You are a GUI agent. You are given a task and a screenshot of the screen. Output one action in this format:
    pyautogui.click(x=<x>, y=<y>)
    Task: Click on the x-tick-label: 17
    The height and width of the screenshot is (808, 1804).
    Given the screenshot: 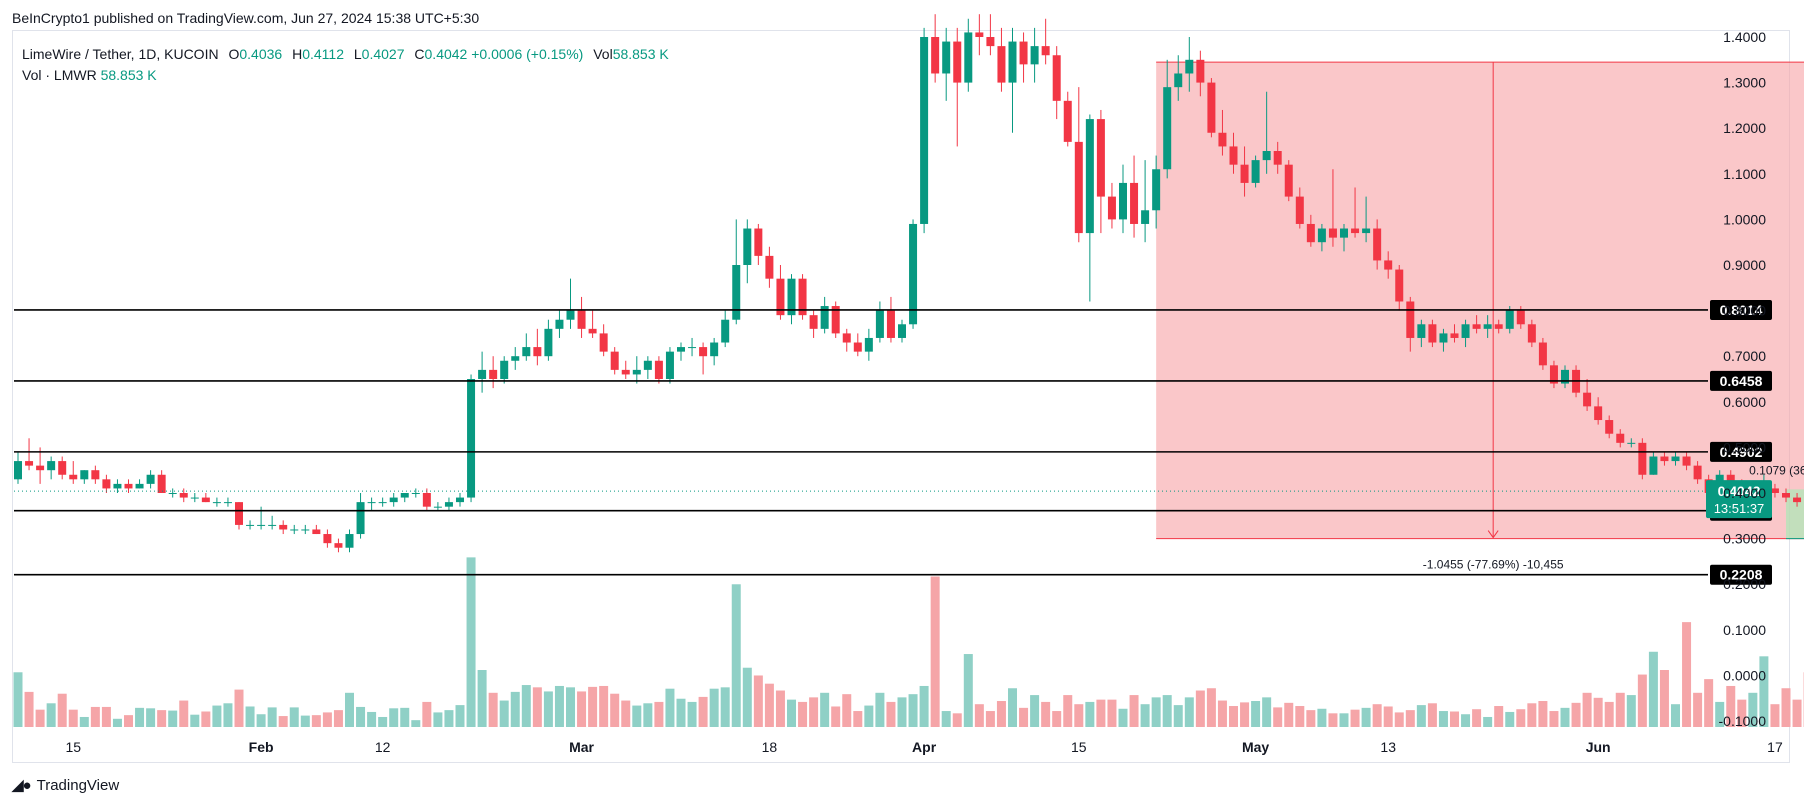 What is the action you would take?
    pyautogui.click(x=1775, y=747)
    